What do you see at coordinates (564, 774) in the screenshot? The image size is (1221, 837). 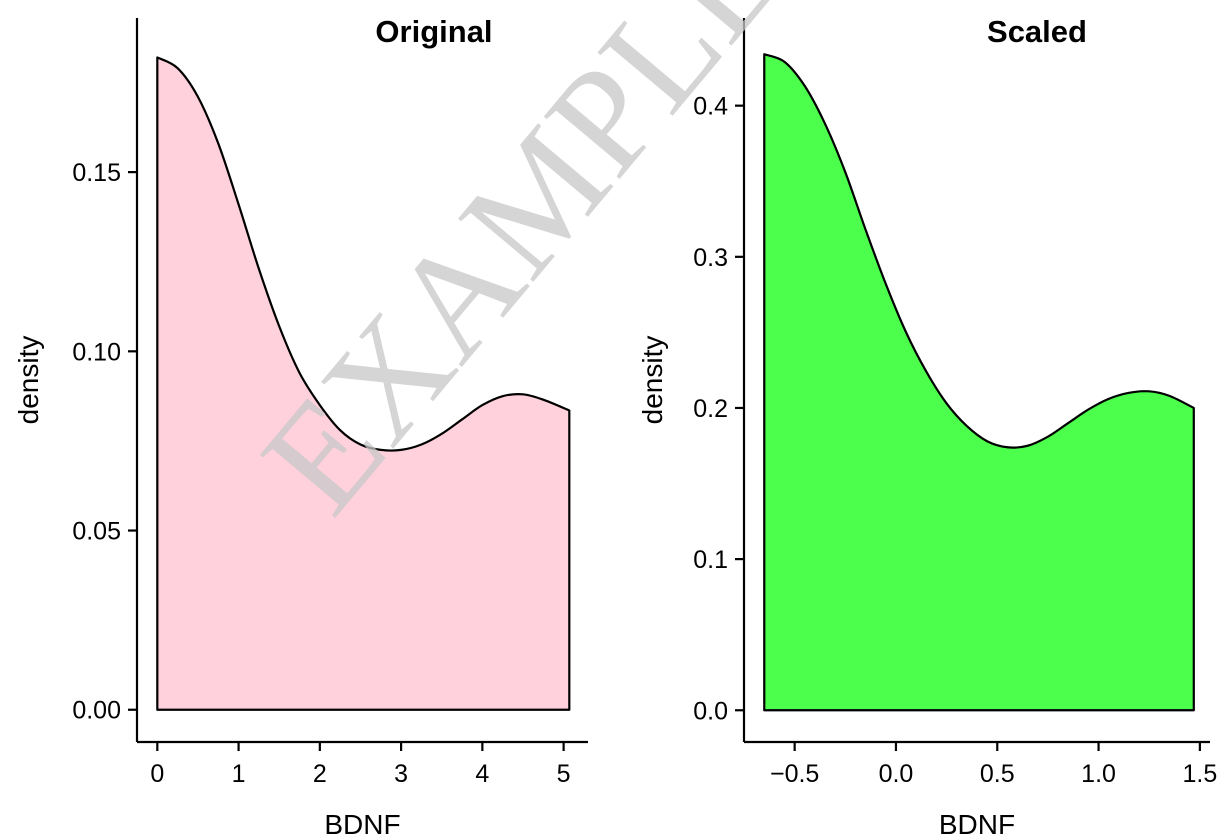 I see `x-tick-label: 5` at bounding box center [564, 774].